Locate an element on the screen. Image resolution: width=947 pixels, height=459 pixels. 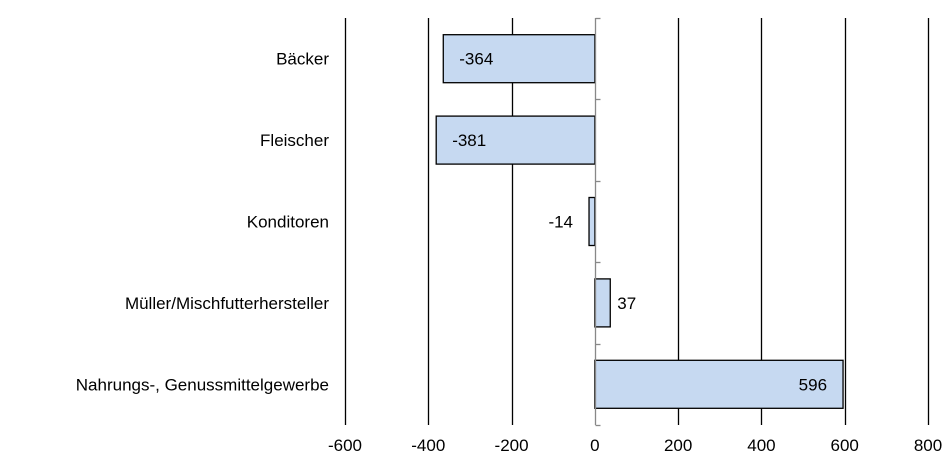
x-tick-label: 800 is located at coordinates (928, 445).